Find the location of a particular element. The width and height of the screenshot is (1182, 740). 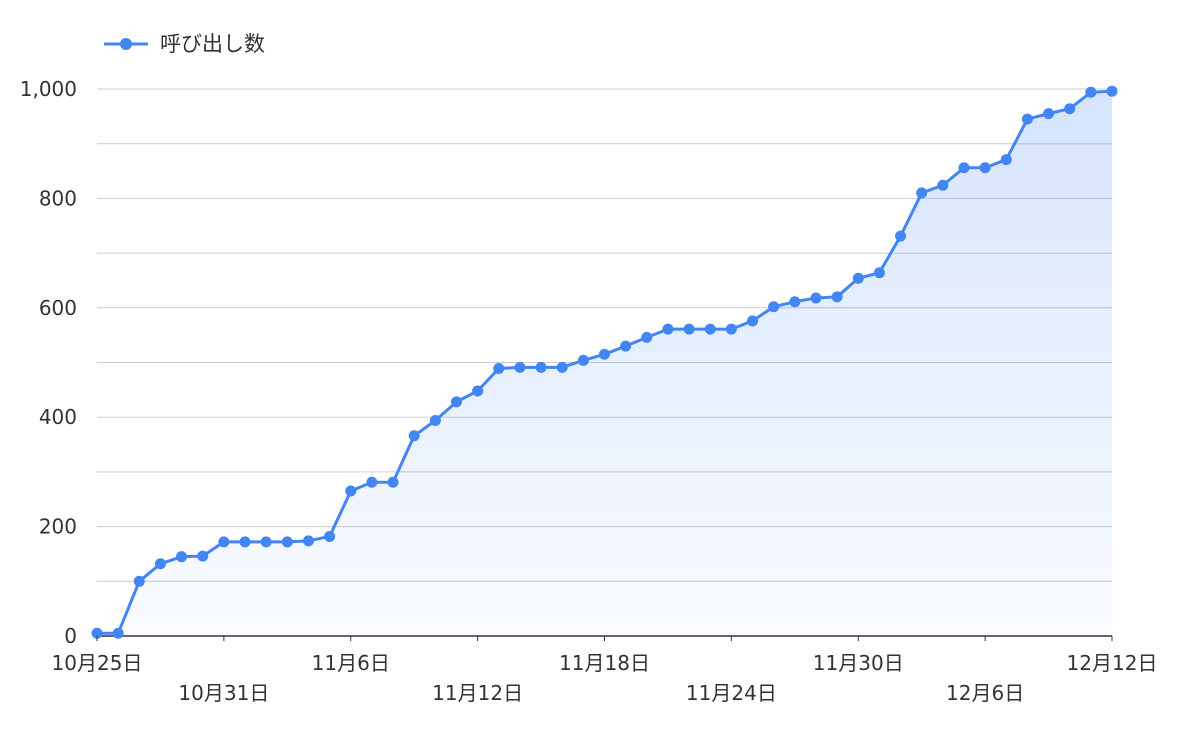

x-tick-label: 11月12日 is located at coordinates (477, 693).